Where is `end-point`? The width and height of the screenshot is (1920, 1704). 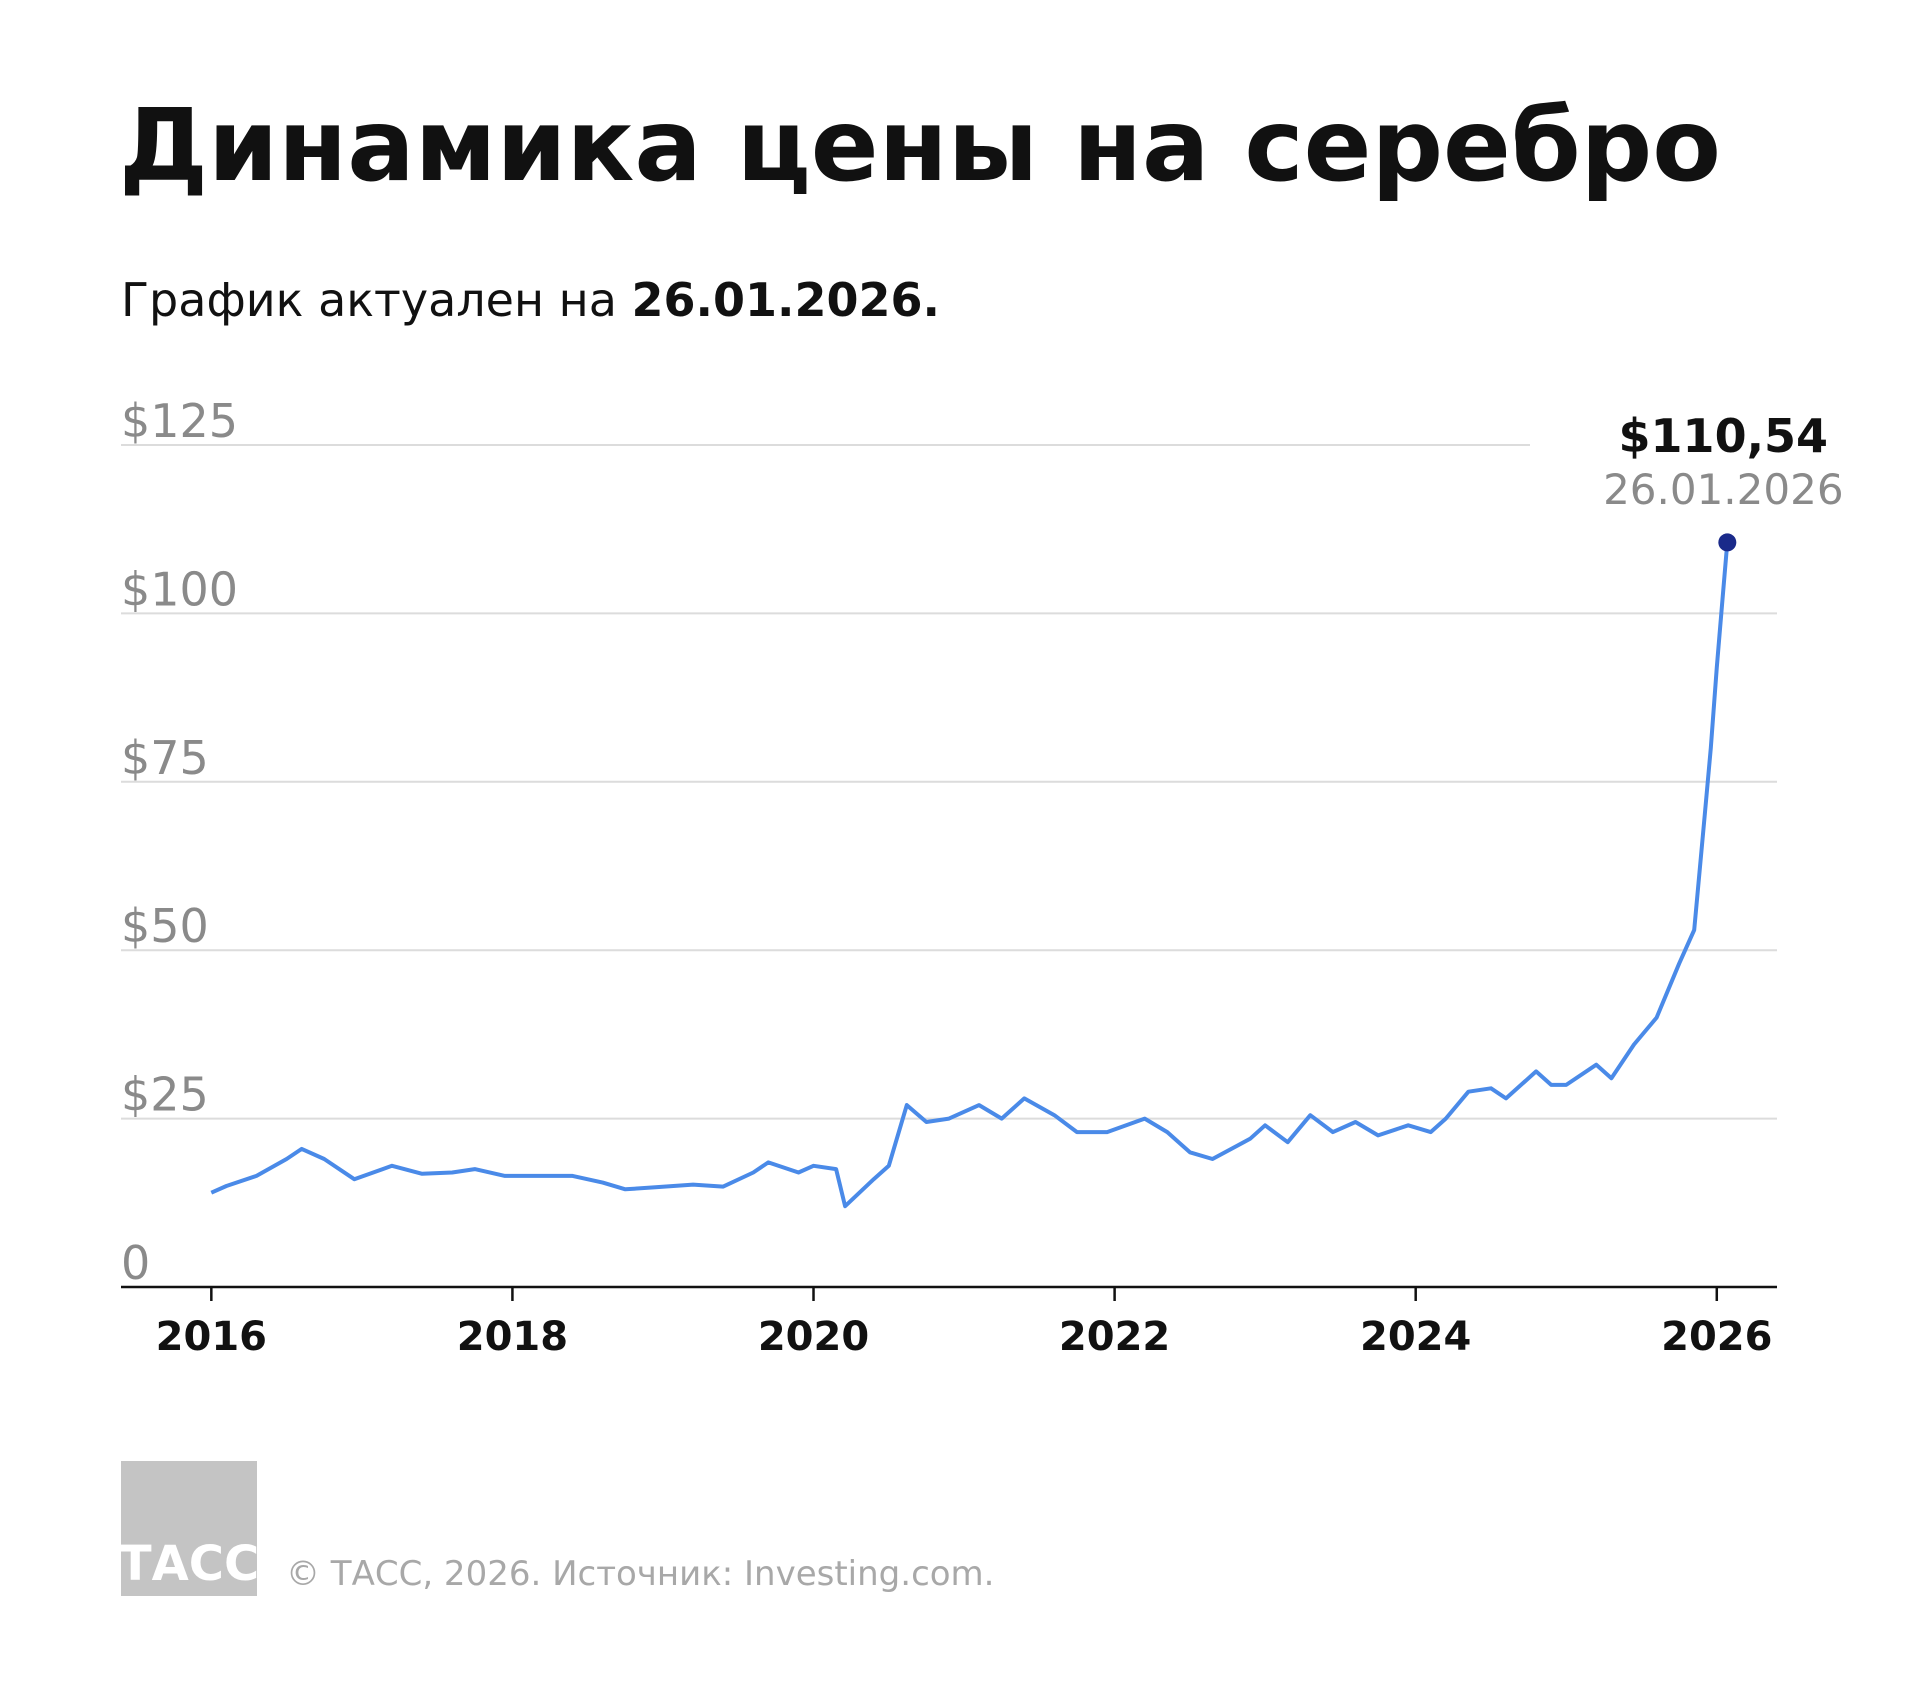
end-point is located at coordinates (1727, 542).